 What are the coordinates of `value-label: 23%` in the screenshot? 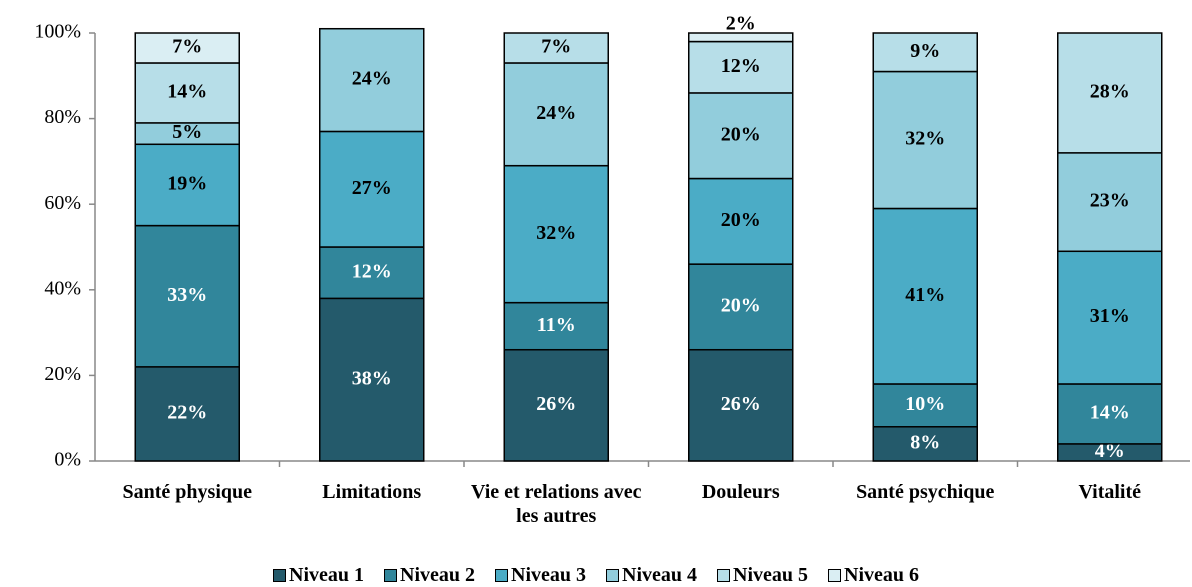 It's located at (1110, 201).